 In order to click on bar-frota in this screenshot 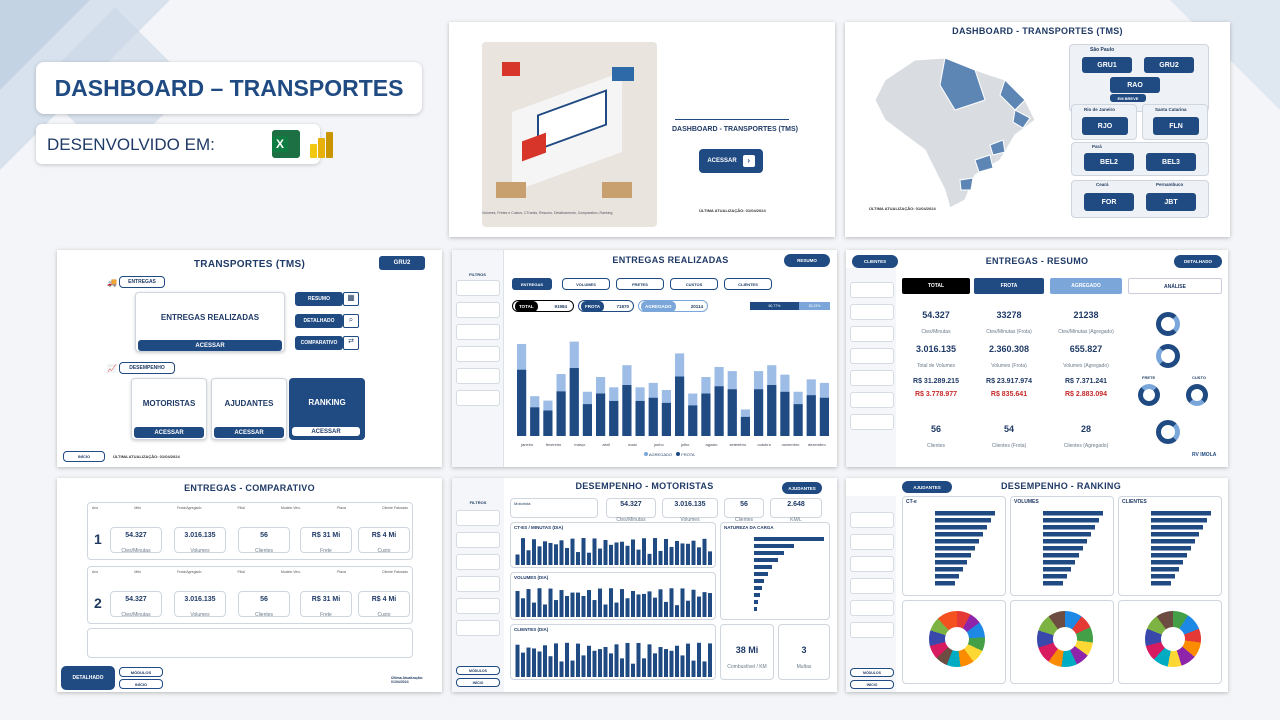, I will do `click(666, 419)`.